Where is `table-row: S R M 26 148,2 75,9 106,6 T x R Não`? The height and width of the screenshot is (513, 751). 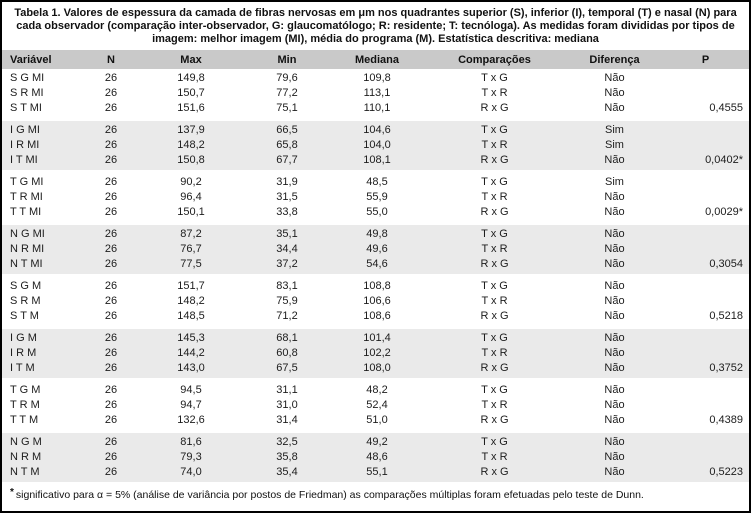 table-row: S R M 26 148,2 75,9 106,6 T x R Não is located at coordinates (375, 301).